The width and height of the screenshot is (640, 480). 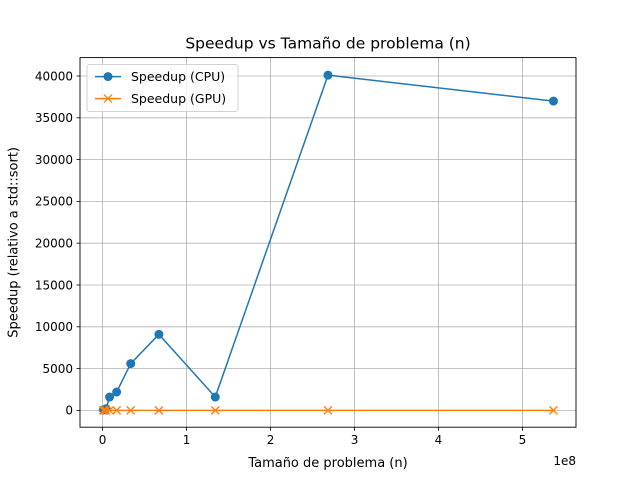 I want to click on x-tick-label: 2, so click(x=271, y=440).